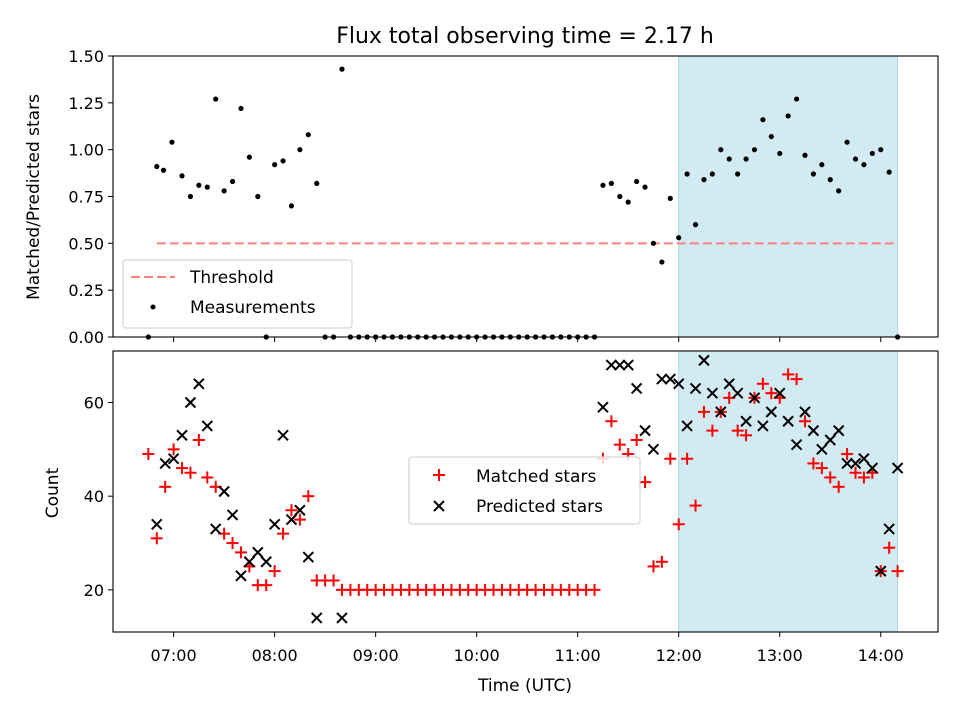 The image size is (960, 720). Describe the element at coordinates (527, 339) in the screenshot. I see `top-x-ticks` at that location.